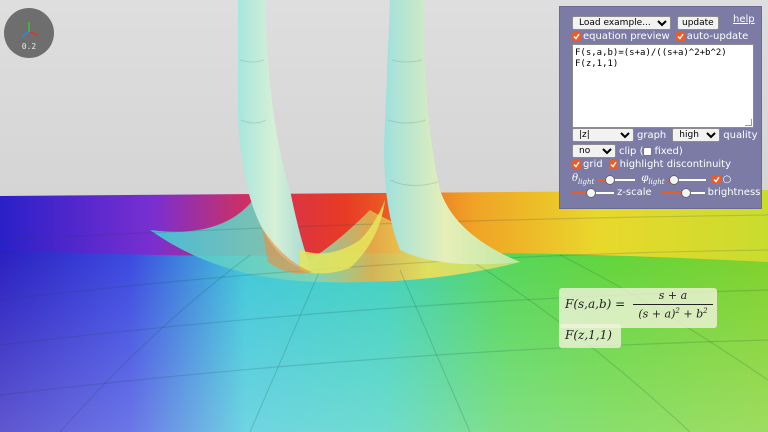 The image size is (768, 432). What do you see at coordinates (651, 53) in the screenshot?
I see `code-line-1: F(s,a,b)=(s+a)/((s+a)^2+b^2)` at bounding box center [651, 53].